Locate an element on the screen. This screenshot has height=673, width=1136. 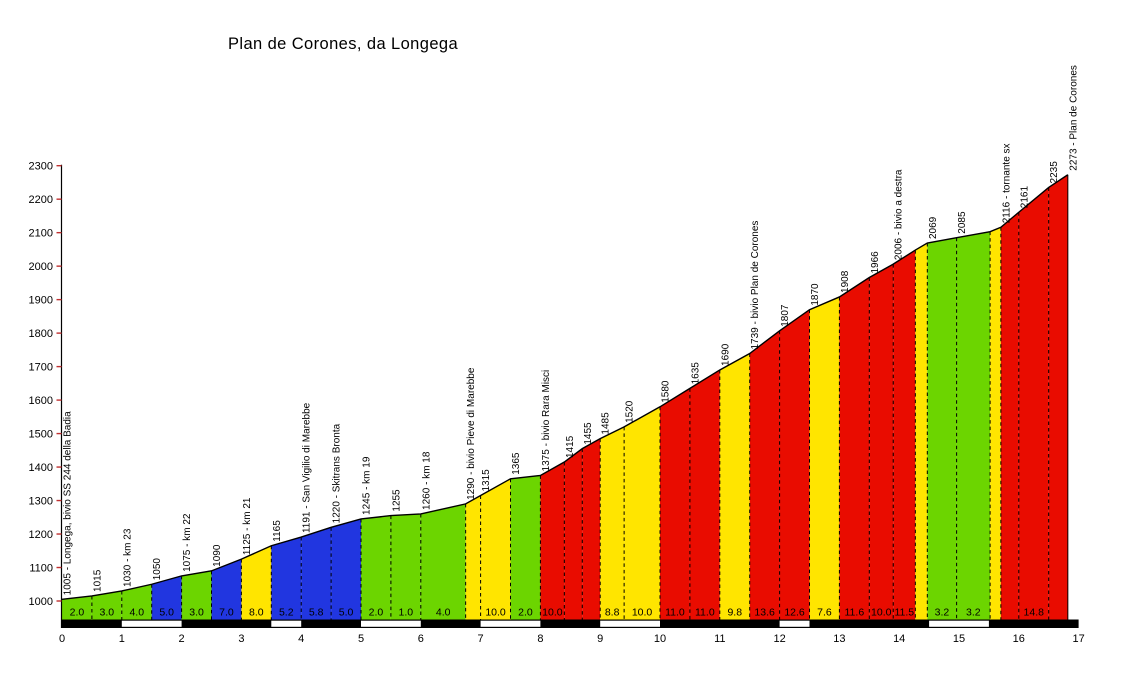
x-tick-label: 13 is located at coordinates (839, 639).